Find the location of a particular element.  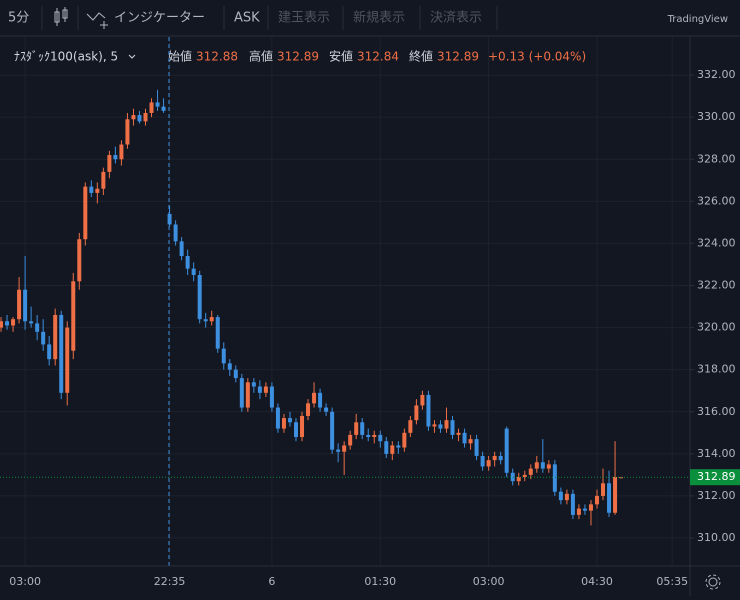

symbol-chevron is located at coordinates (132, 56).